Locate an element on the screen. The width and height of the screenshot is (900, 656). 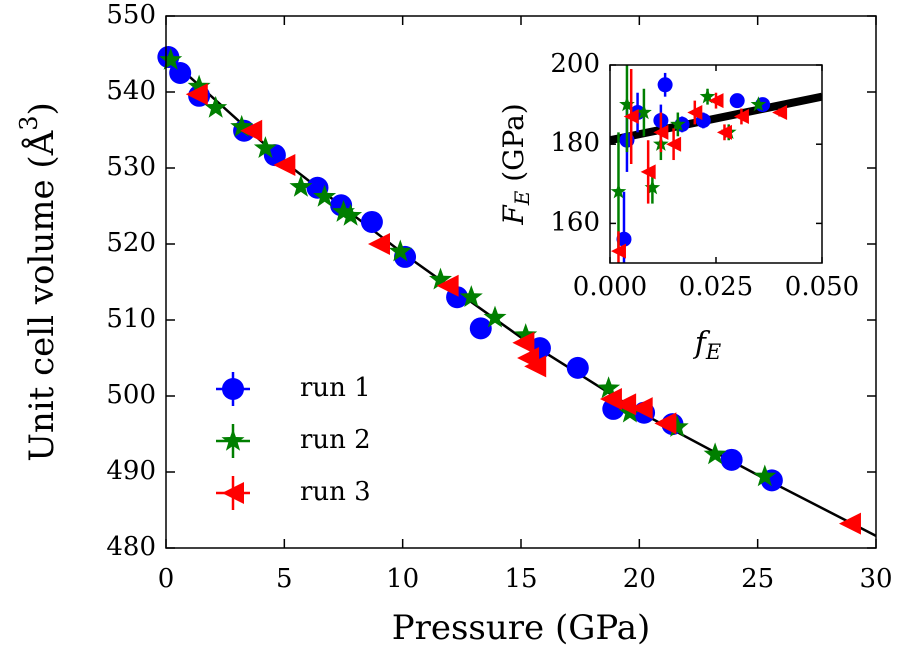
x-tick-label: 0 is located at coordinates (166, 579).